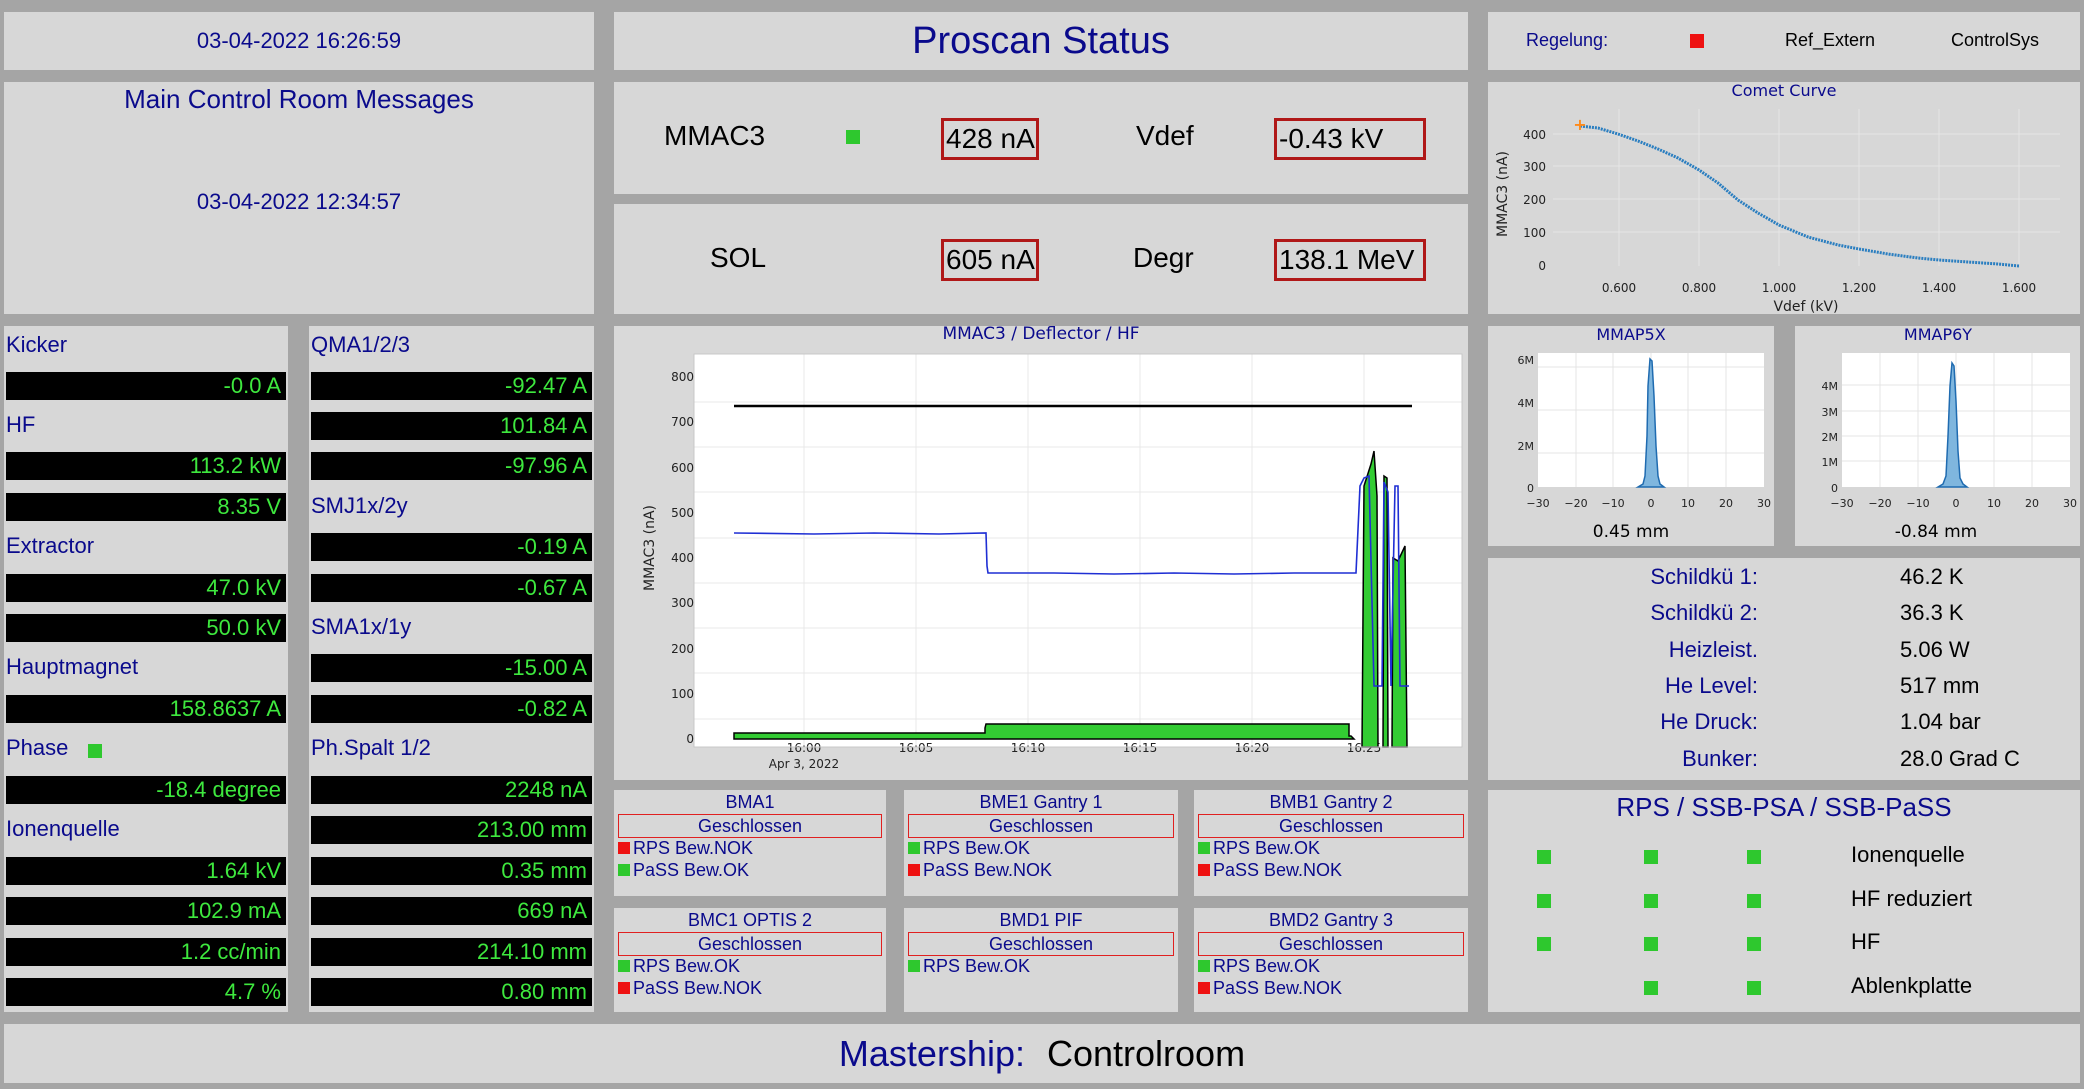  I want to click on messages-timestamp: 03-04-2022 12:34:57, so click(299, 201).